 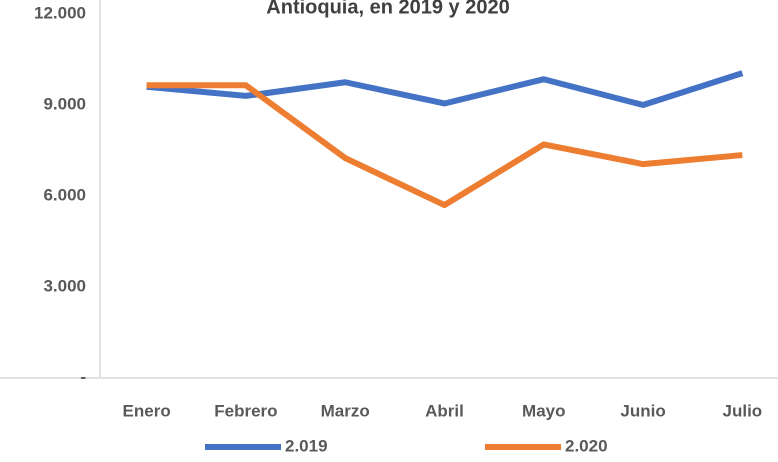 What do you see at coordinates (245, 410) in the screenshot?
I see `x-tick-label: Febrero` at bounding box center [245, 410].